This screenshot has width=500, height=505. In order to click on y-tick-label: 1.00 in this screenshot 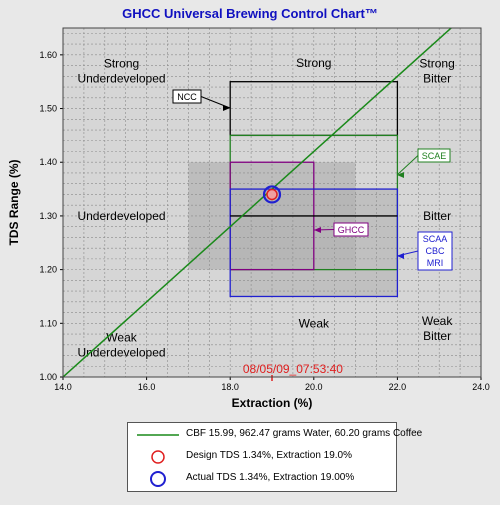, I will do `click(48, 377)`.